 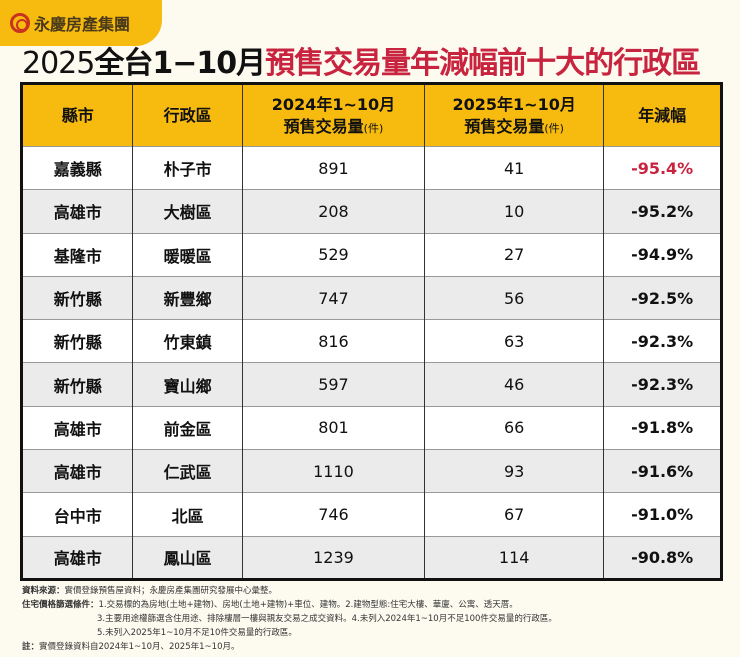 What do you see at coordinates (187, 384) in the screenshot?
I see `district-cell: 寶山鄉` at bounding box center [187, 384].